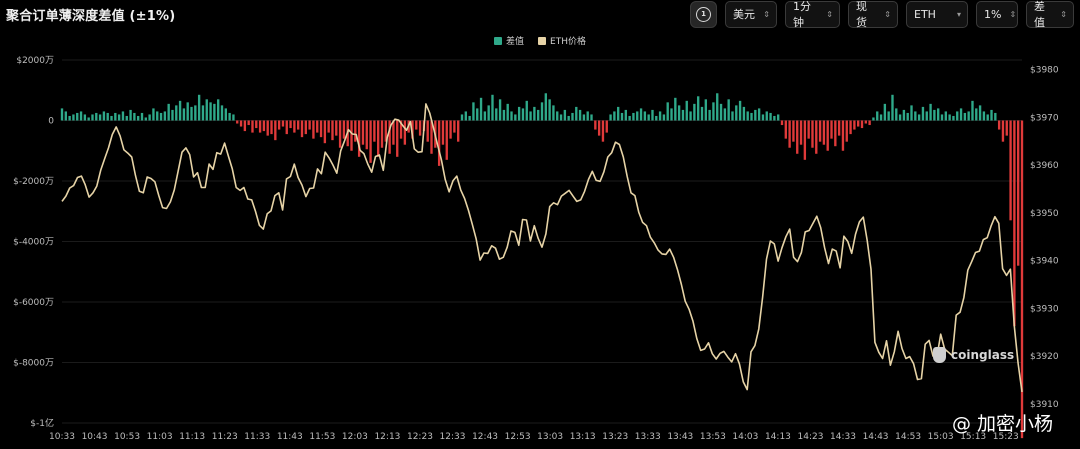 The image size is (1080, 449). What do you see at coordinates (583, 437) in the screenshot?
I see `x-tick-label: 13:13` at bounding box center [583, 437].